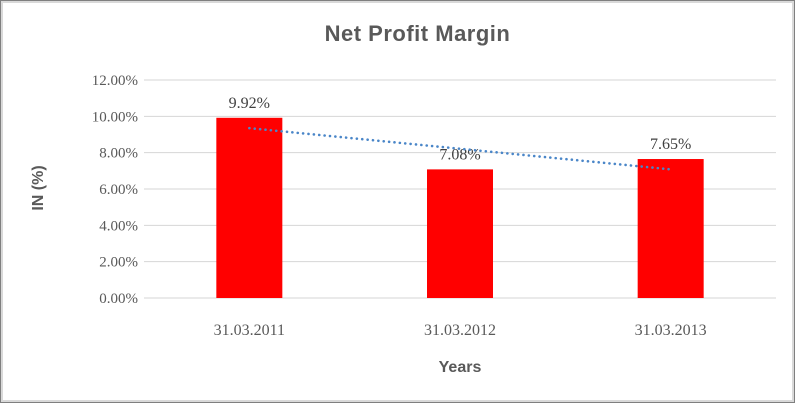 This screenshot has width=799, height=407. I want to click on y-tick-label: 8.00%, so click(118, 154).